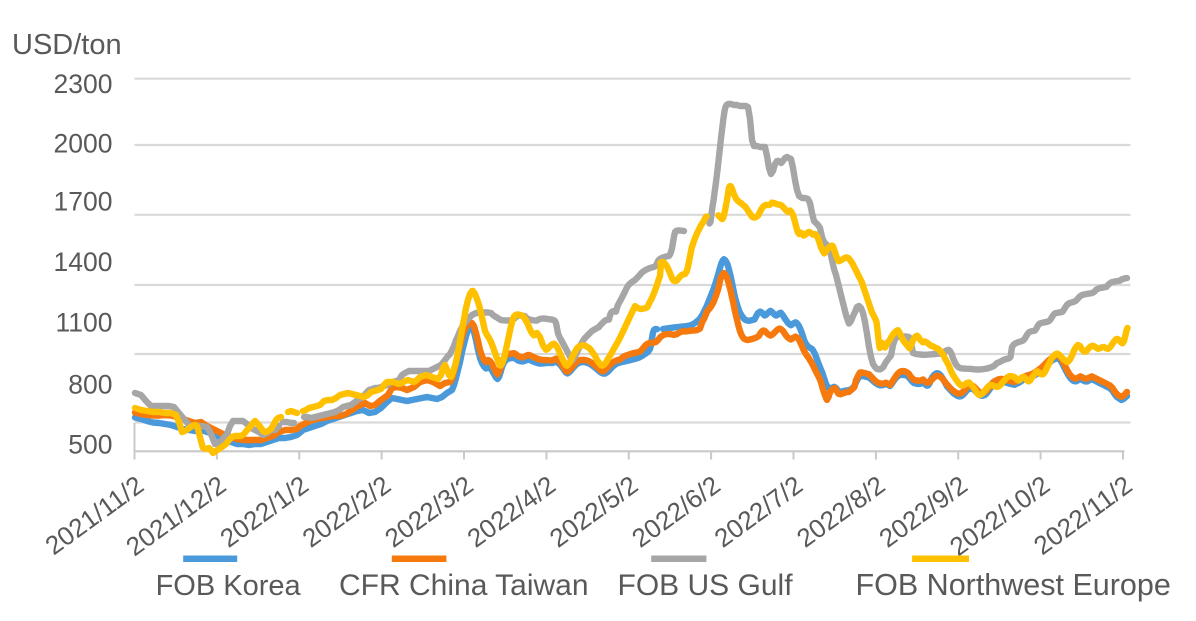 The width and height of the screenshot is (1196, 621). I want to click on svg-text: 2000, so click(83, 144).